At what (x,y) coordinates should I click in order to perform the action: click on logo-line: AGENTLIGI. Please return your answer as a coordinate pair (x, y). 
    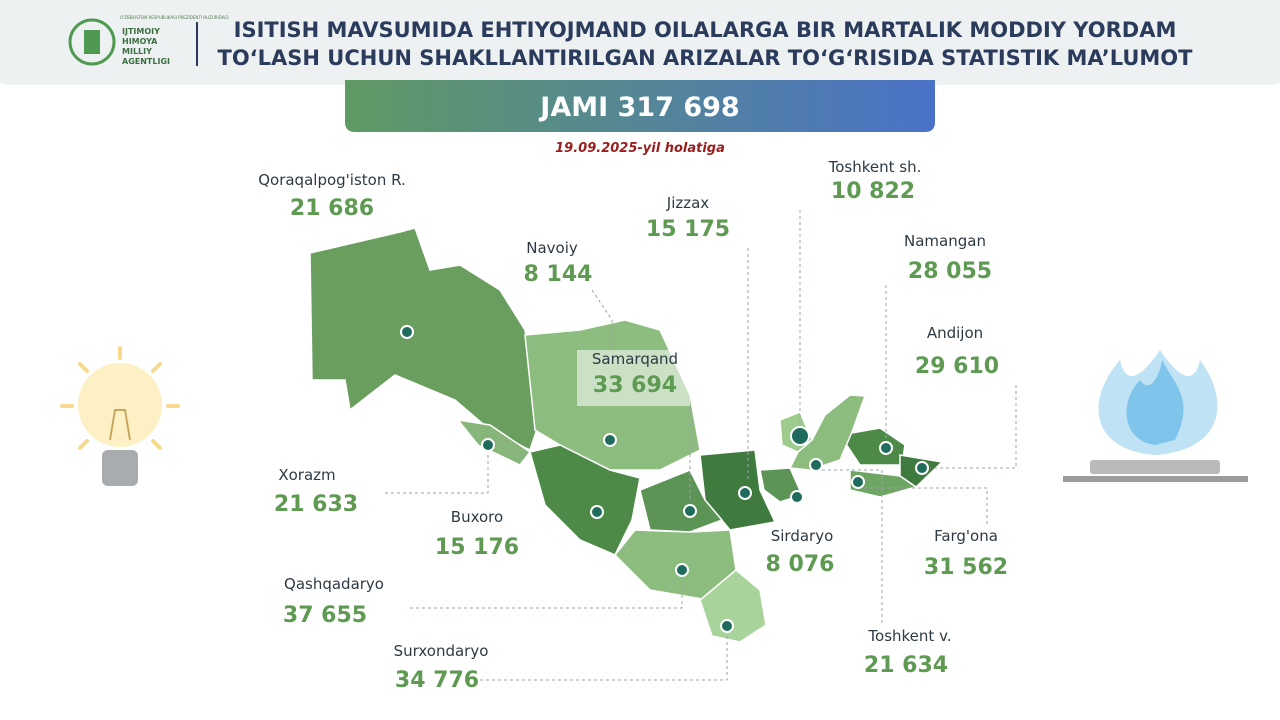
    Looking at the image, I should click on (146, 61).